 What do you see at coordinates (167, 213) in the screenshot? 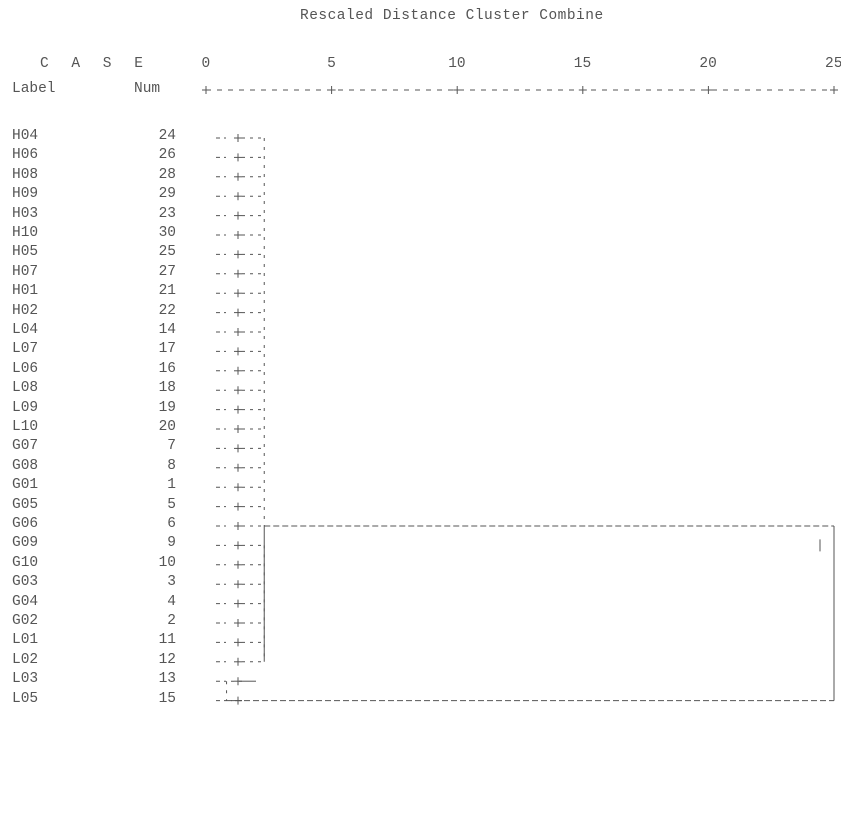
I see `case-num: 23` at bounding box center [167, 213].